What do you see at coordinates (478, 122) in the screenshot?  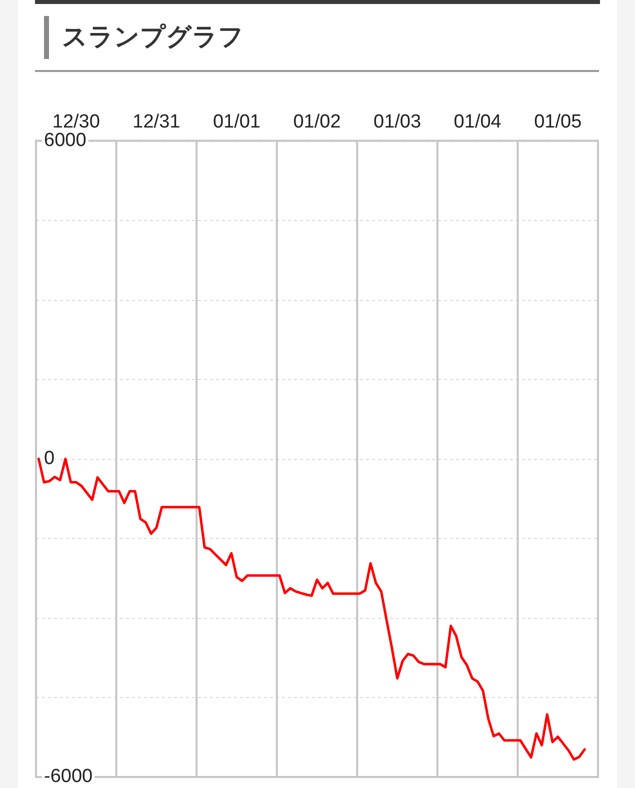 I see `x-tick-label: 01/04` at bounding box center [478, 122].